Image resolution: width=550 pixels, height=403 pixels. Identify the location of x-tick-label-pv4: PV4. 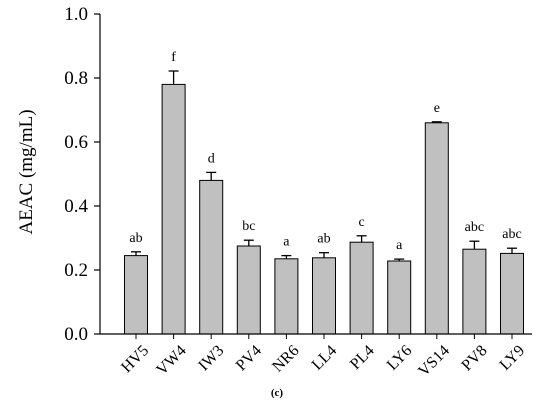
(249, 358).